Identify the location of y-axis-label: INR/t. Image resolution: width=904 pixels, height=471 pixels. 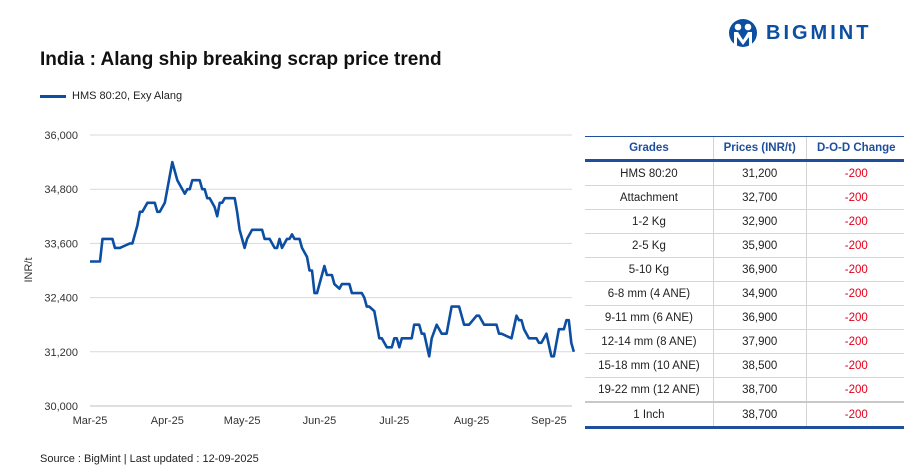
(29, 269).